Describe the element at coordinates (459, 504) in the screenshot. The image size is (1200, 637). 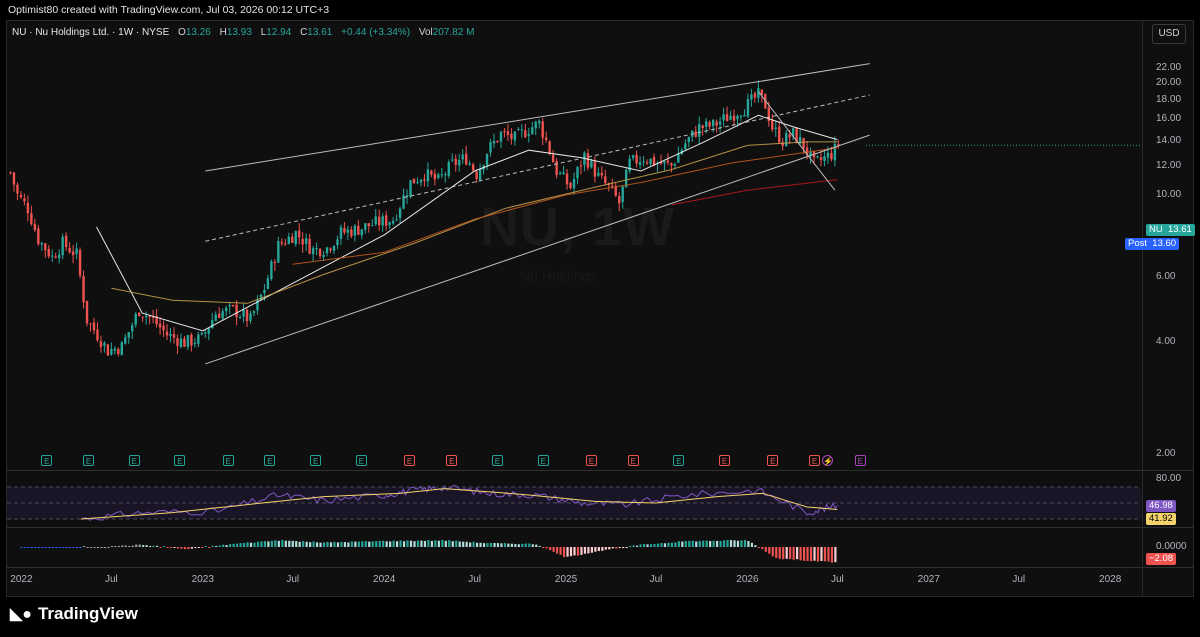
I see `rsi-ma-line` at that location.